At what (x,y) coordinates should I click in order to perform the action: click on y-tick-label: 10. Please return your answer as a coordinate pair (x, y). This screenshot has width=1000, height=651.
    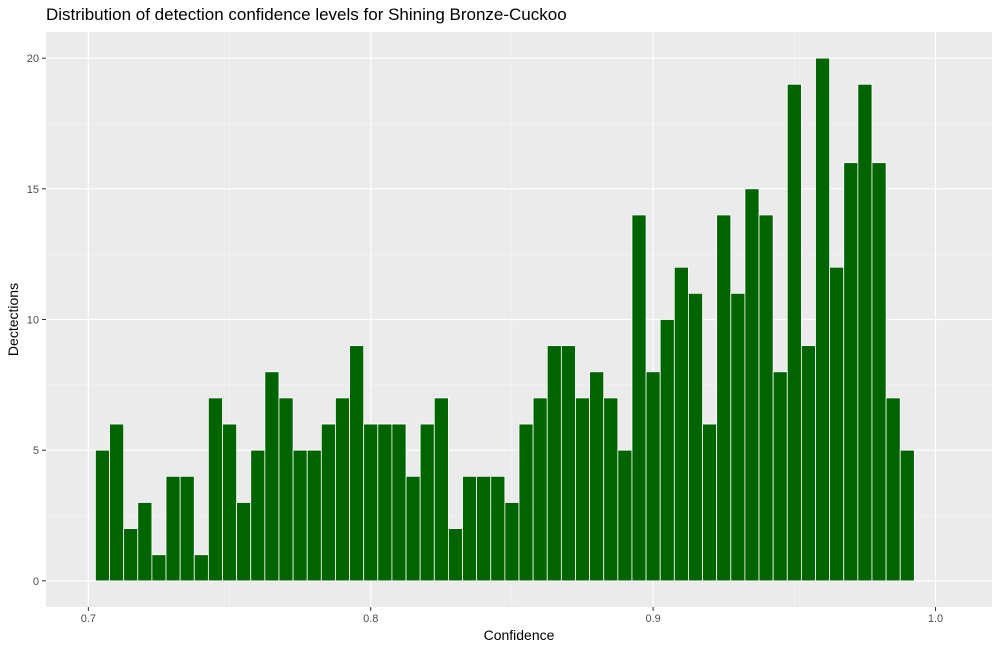
    Looking at the image, I should click on (33, 321).